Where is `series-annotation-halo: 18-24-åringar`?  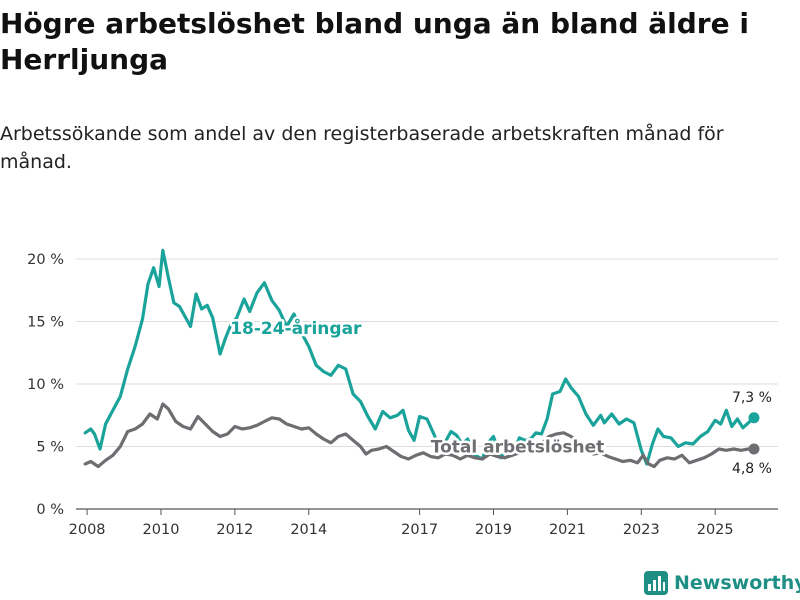 series-annotation-halo: 18-24-åringar is located at coordinates (296, 328).